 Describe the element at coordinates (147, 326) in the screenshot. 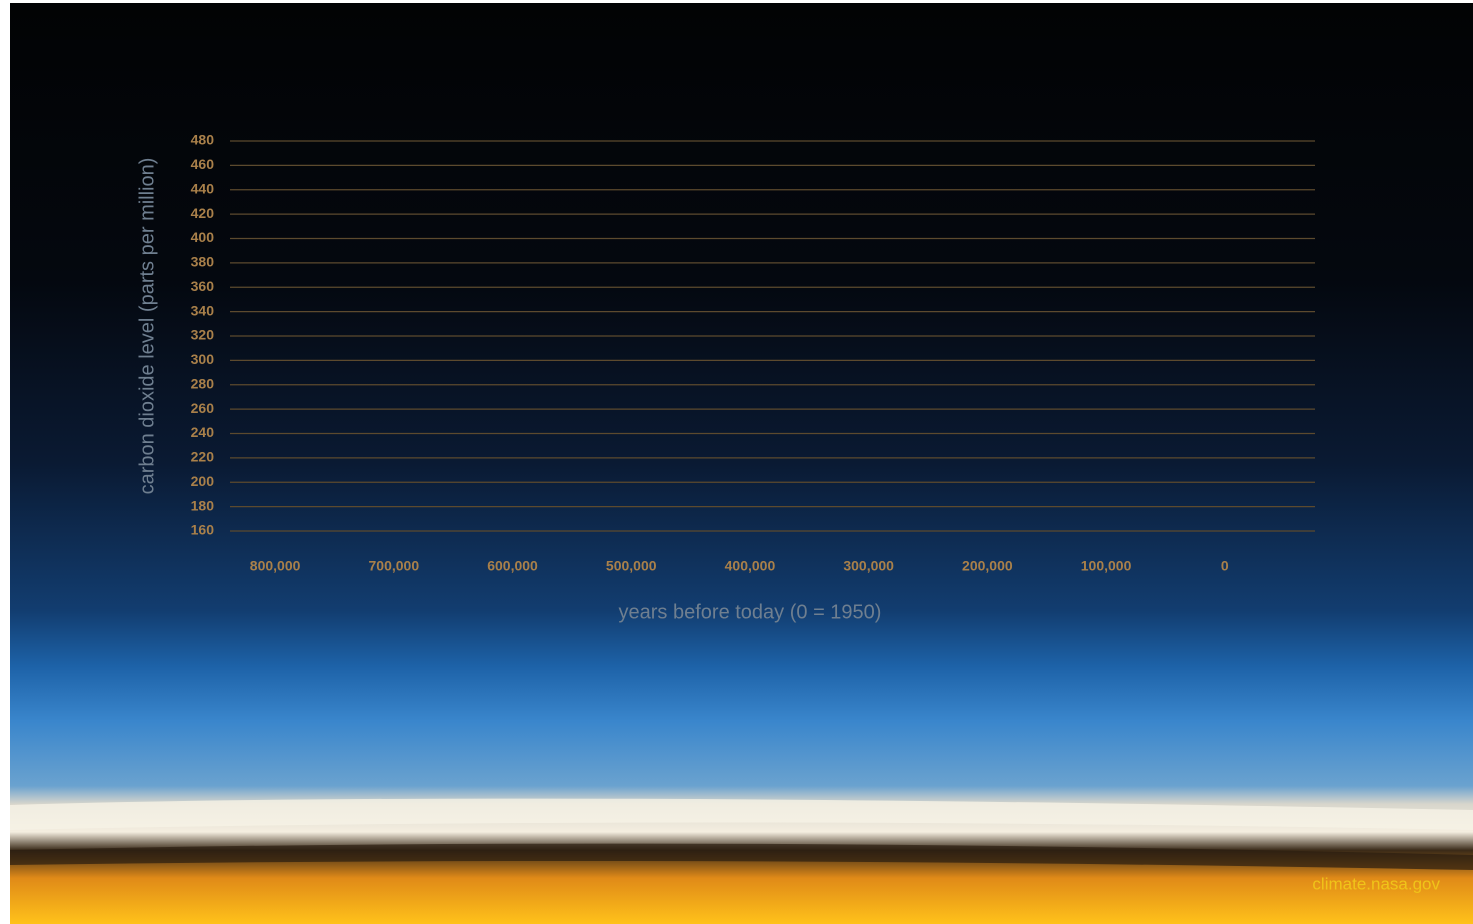

I see `y-axis-label: carbon dioxide level (parts per million)` at that location.